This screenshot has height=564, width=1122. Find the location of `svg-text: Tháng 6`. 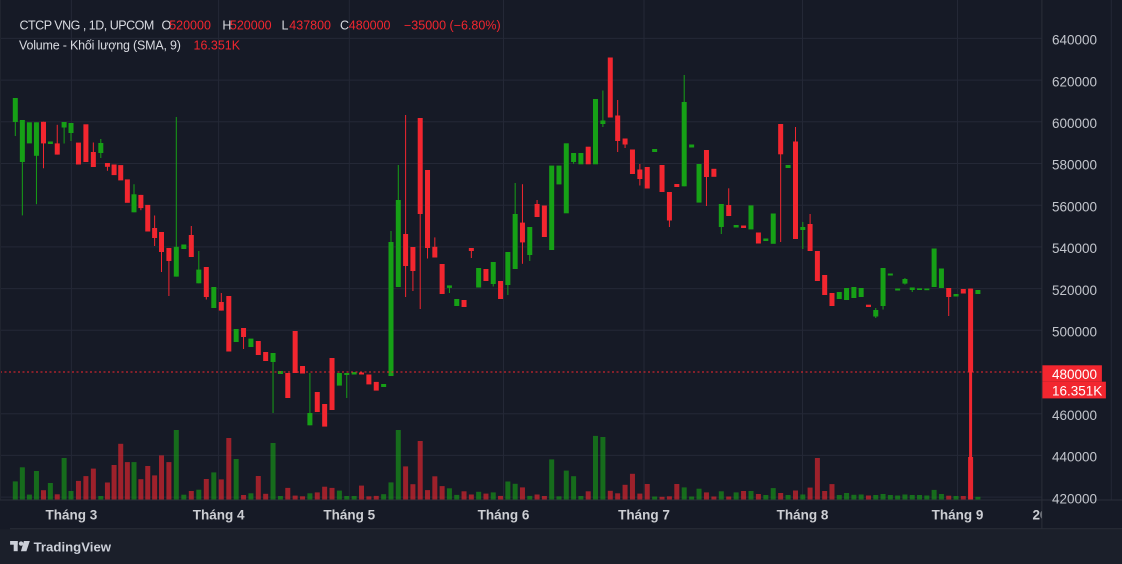

svg-text: Tháng 6 is located at coordinates (504, 515).